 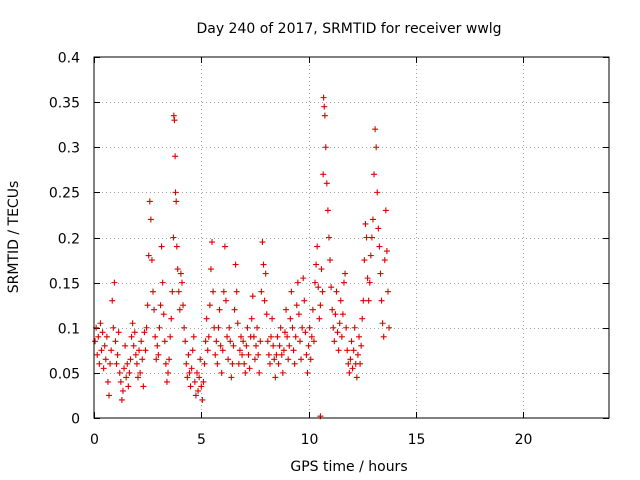 What do you see at coordinates (14, 237) in the screenshot?
I see `y-axis-label: SRMTID / TECUs` at bounding box center [14, 237].